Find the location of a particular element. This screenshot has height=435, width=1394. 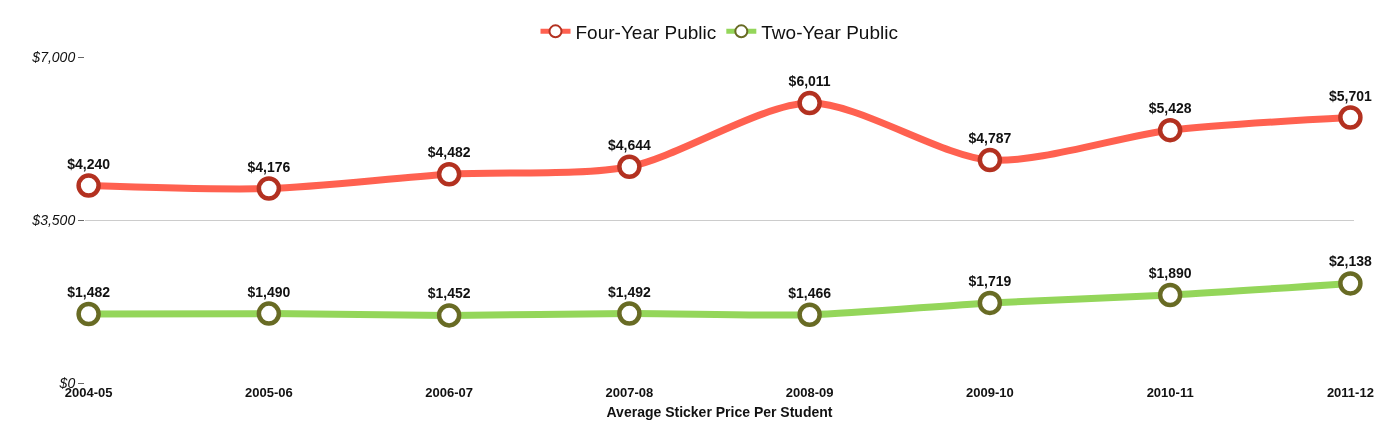

data-label: $1,490 is located at coordinates (269, 291).